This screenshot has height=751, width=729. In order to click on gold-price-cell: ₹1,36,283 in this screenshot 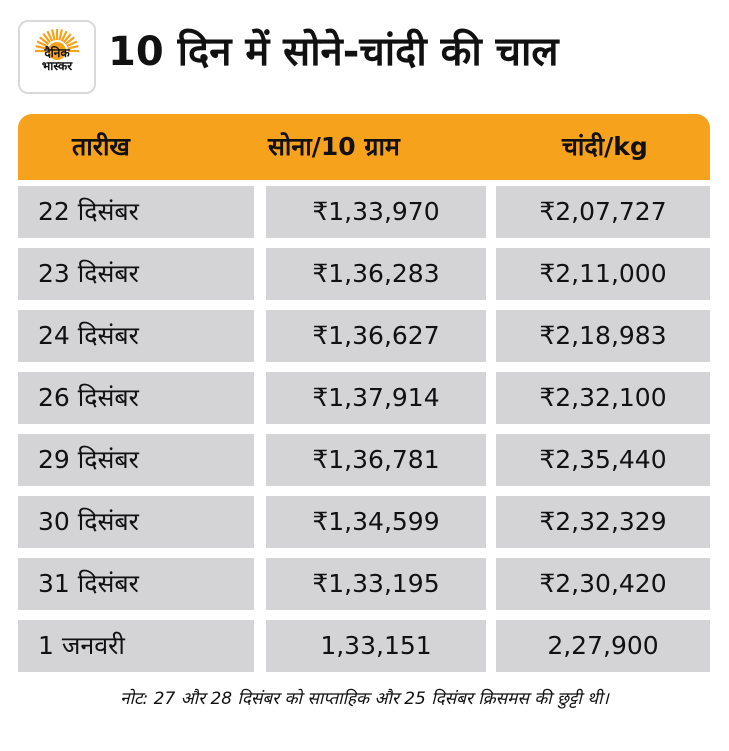, I will do `click(376, 274)`.